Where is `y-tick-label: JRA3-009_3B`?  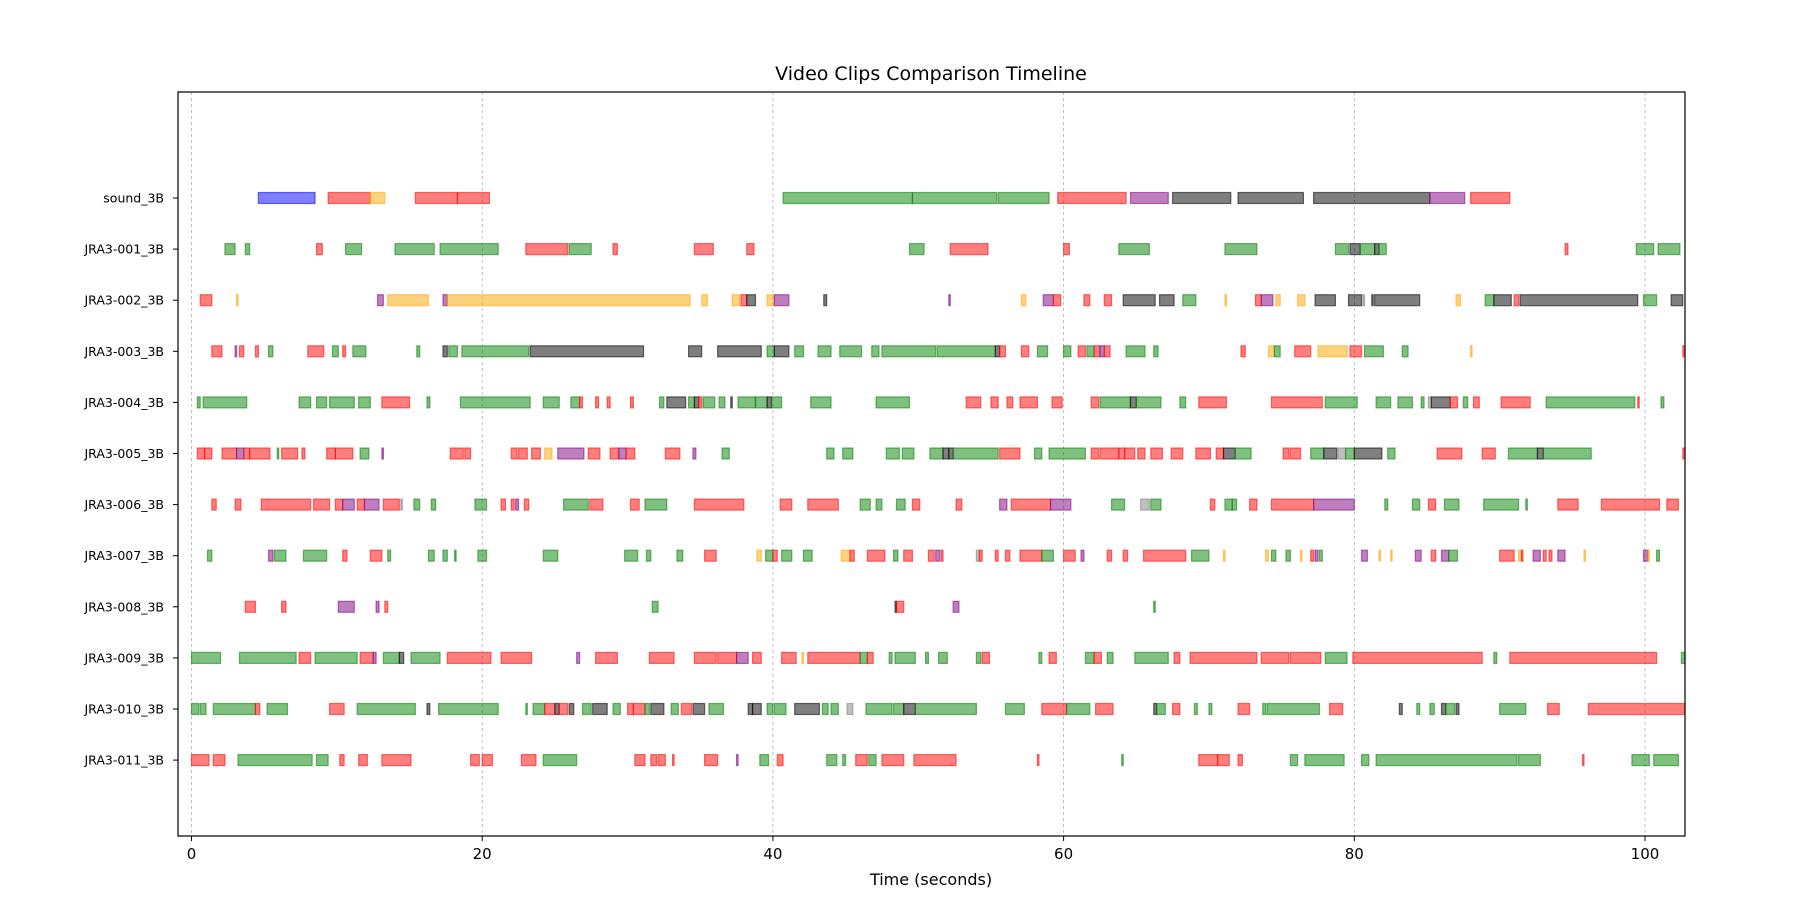
y-tick-label: JRA3-009_3B is located at coordinates (123, 657).